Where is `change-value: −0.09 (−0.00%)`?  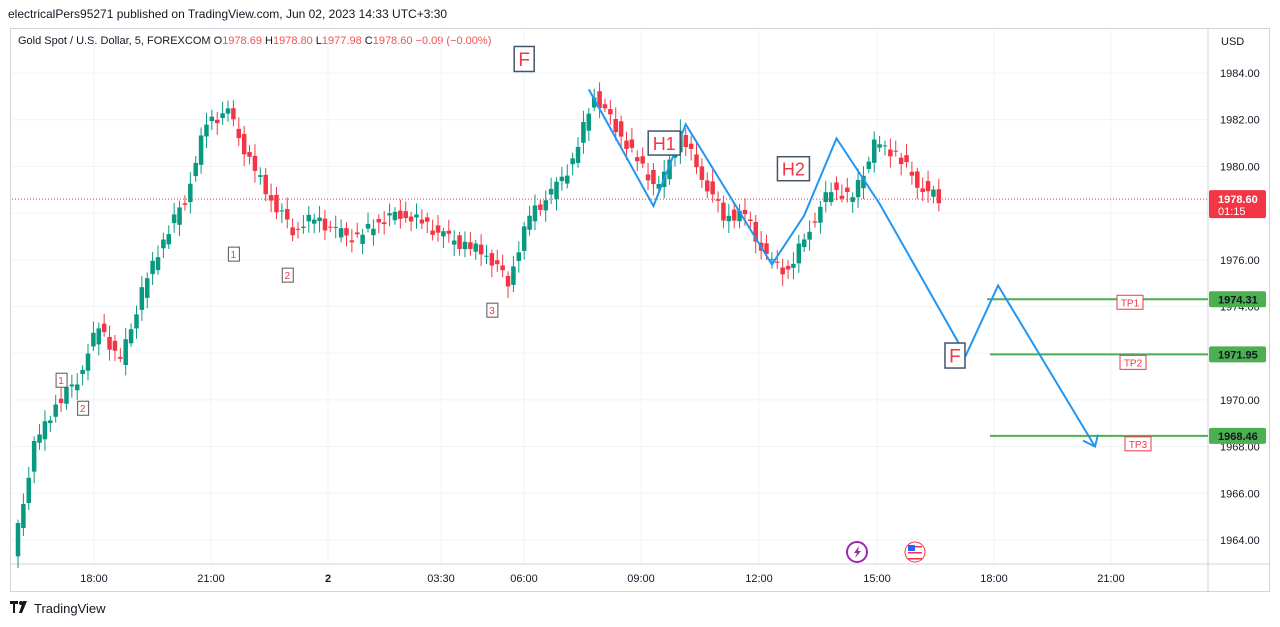
change-value: −0.09 (−0.00%) is located at coordinates (453, 41).